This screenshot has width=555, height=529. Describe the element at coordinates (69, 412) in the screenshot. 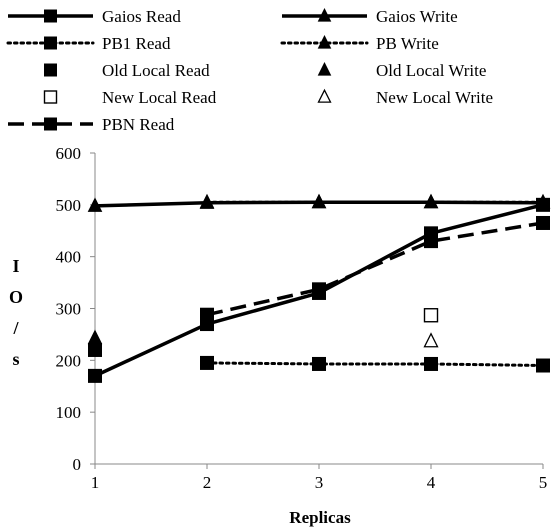

I see `y-tick-label: 100` at that location.